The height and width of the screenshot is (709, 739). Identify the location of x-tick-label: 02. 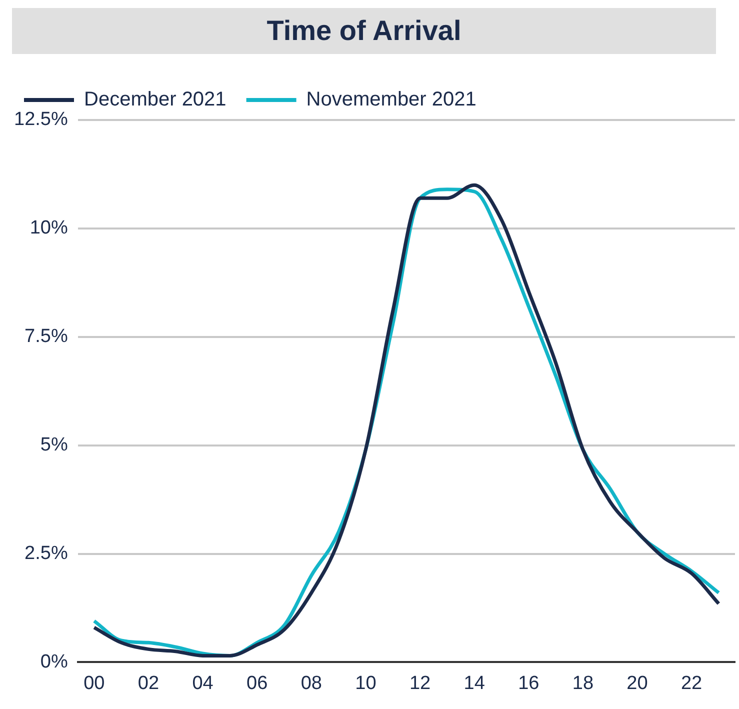
(149, 683).